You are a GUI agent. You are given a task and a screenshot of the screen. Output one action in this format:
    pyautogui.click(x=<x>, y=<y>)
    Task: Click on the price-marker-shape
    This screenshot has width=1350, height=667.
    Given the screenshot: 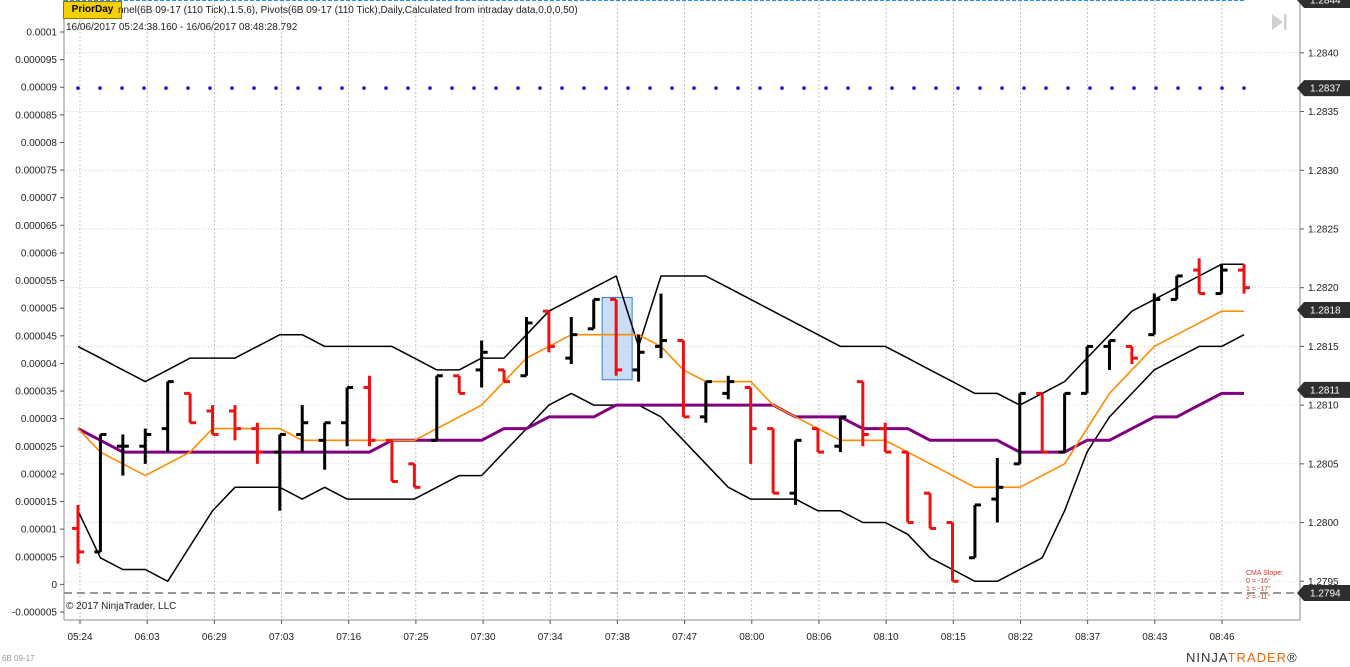 What is the action you would take?
    pyautogui.click(x=1323, y=88)
    